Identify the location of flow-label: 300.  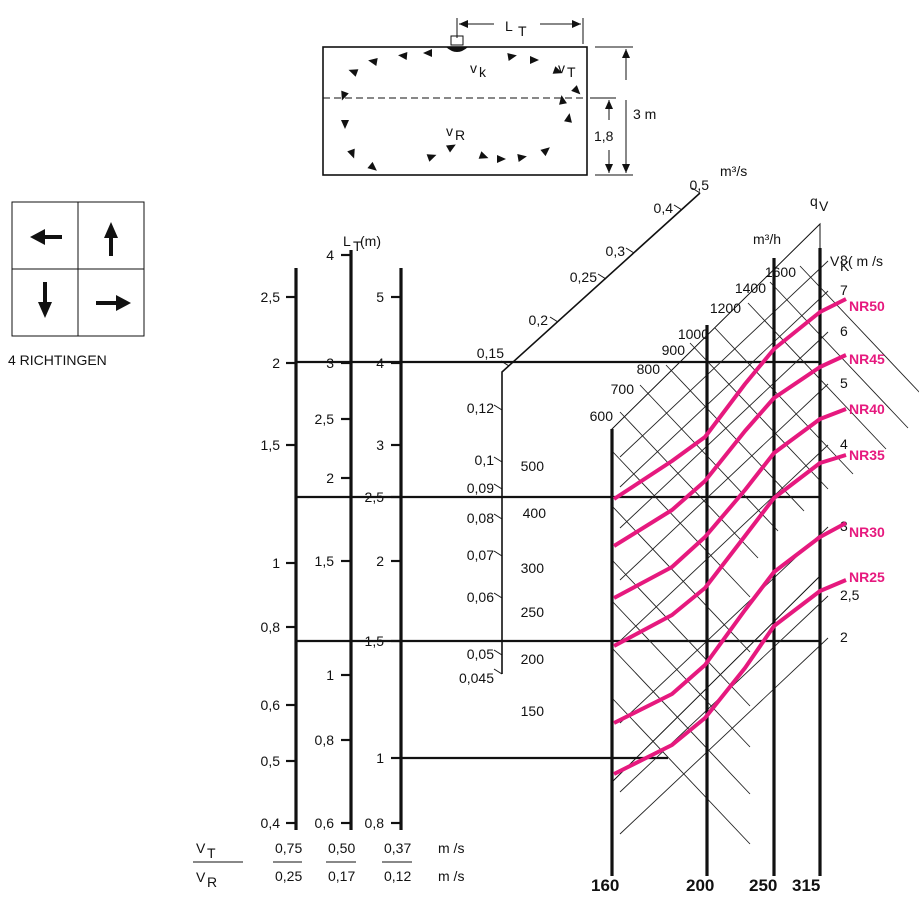
(533, 568).